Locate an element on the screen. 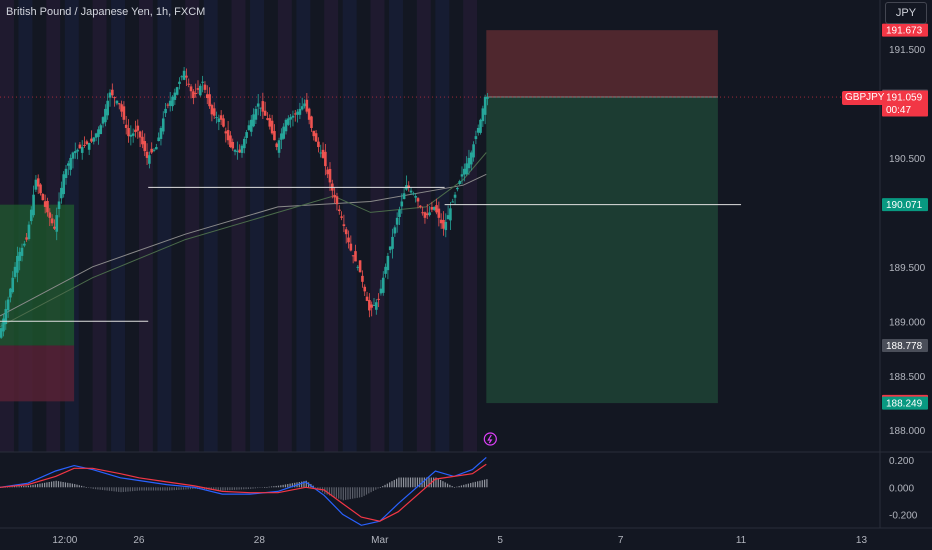 Image resolution: width=932 pixels, height=550 pixels. price-tag-label: 191.673 is located at coordinates (904, 31).